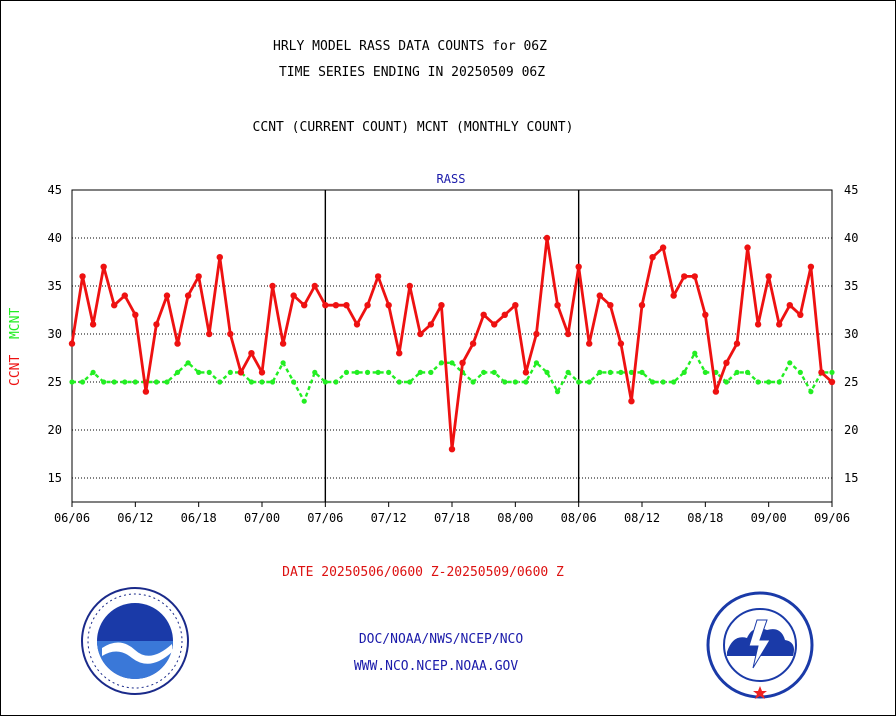 This screenshot has height=716, width=896. What do you see at coordinates (55, 190) in the screenshot?
I see `y-tick-label-left: 45` at bounding box center [55, 190].